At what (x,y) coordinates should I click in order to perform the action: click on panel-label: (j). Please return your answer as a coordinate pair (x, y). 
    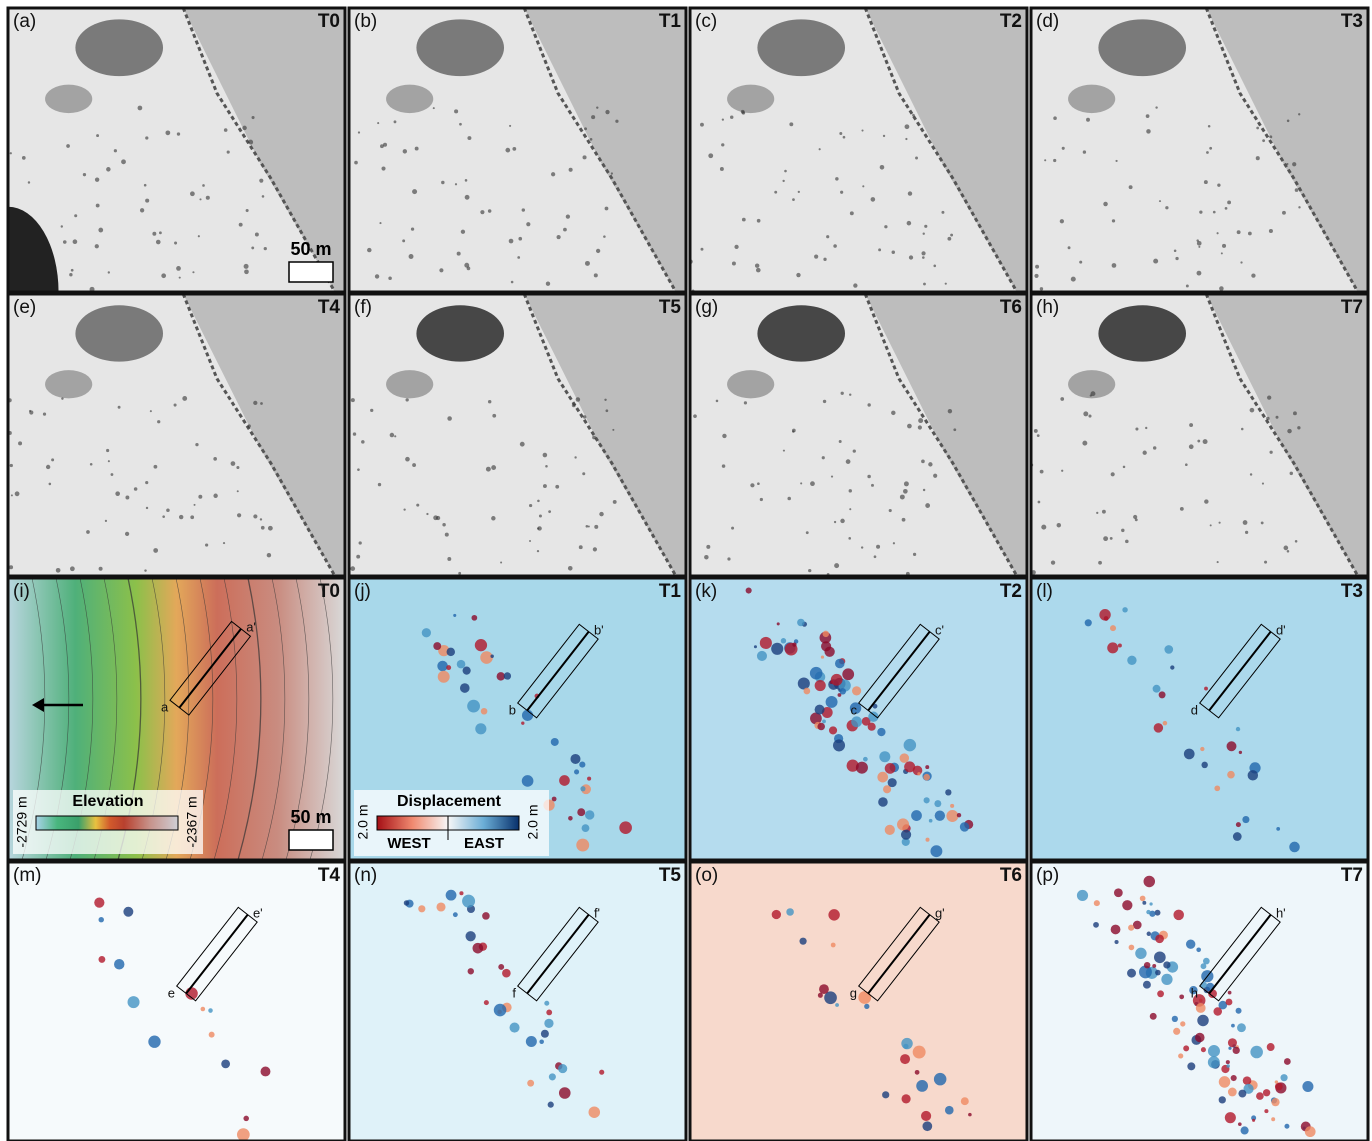
    Looking at the image, I should click on (362, 591).